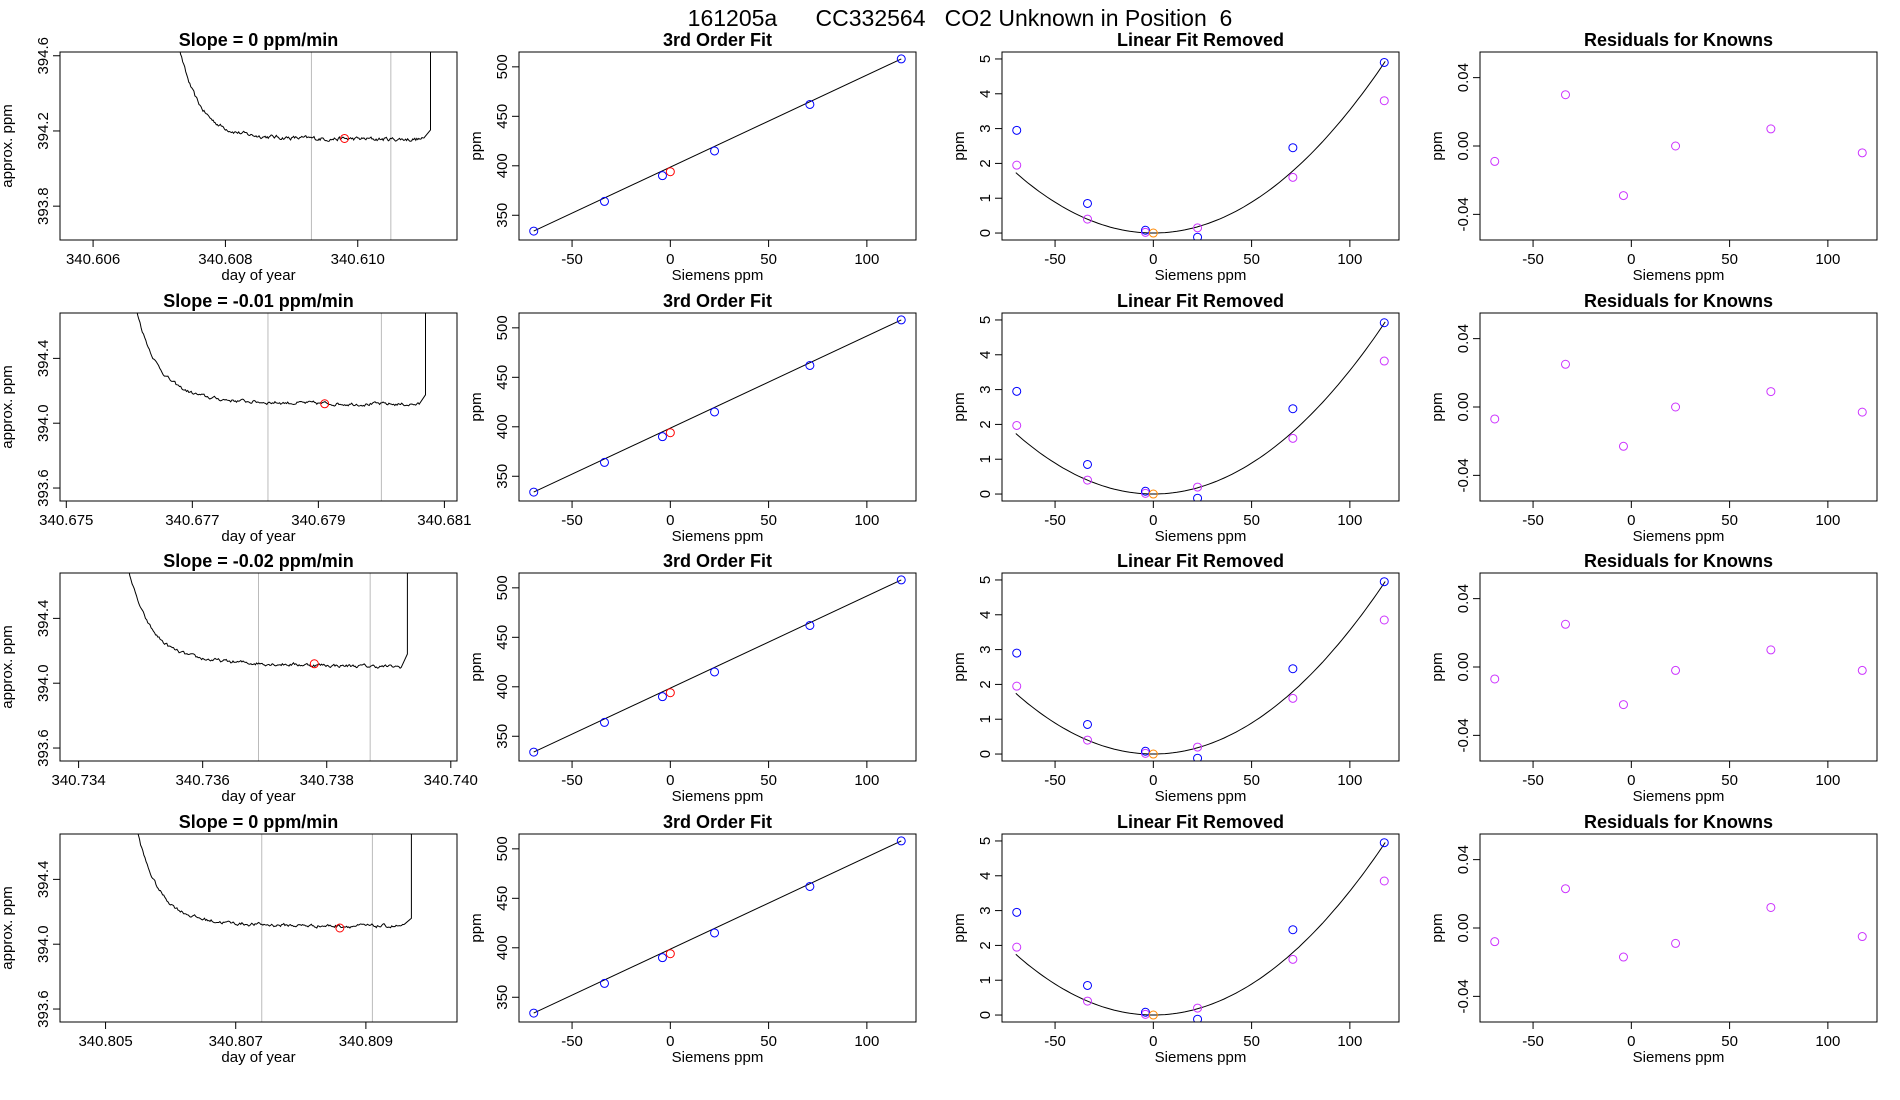  I want to click on y-tick-label: 3, so click(985, 128).